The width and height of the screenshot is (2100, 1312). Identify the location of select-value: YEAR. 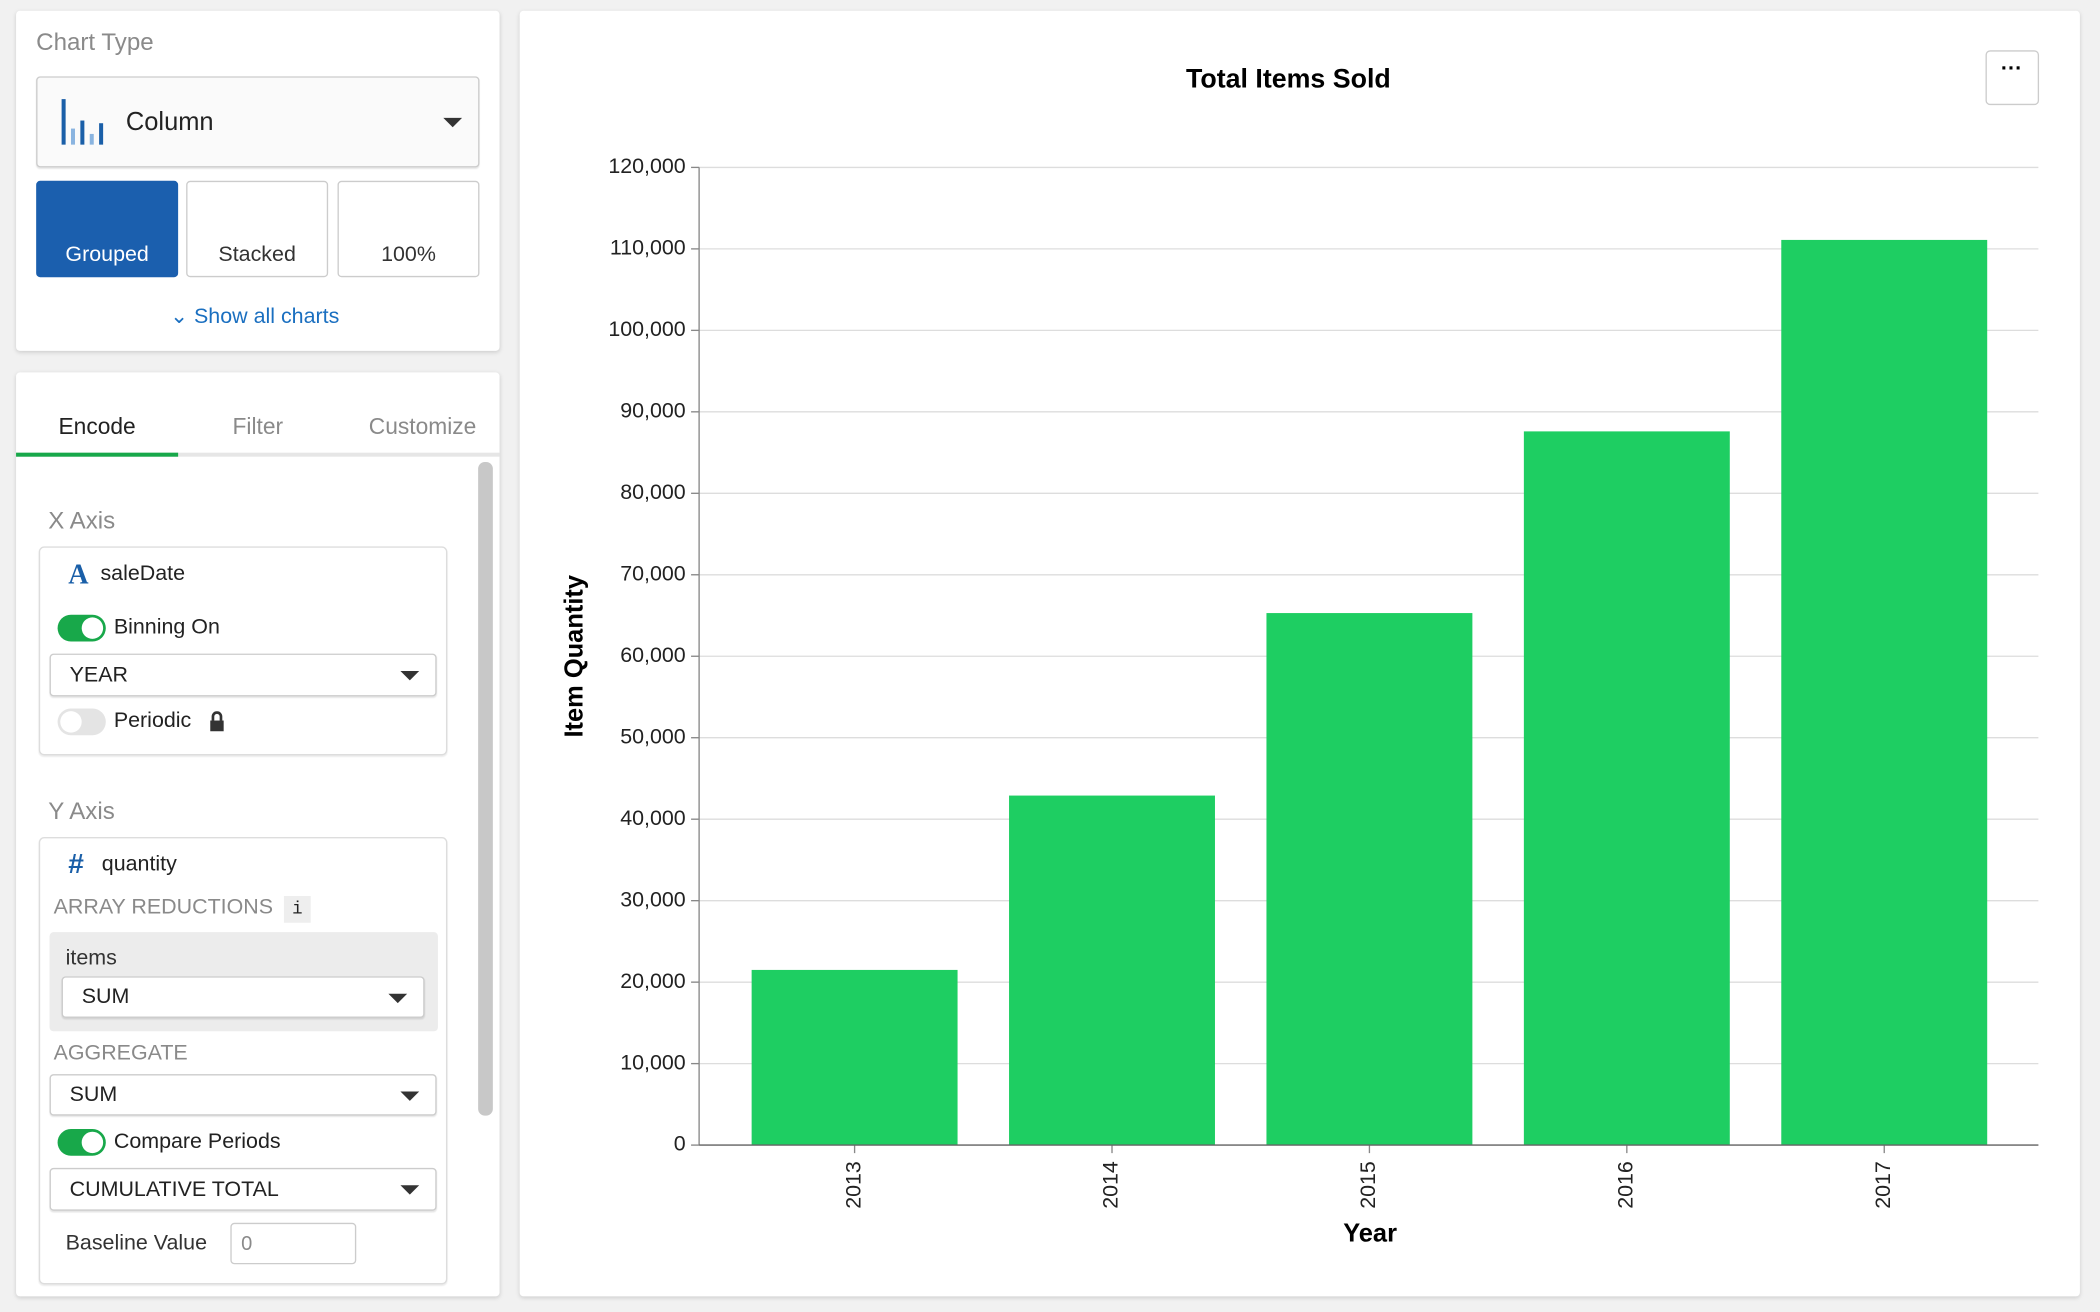
(99, 676).